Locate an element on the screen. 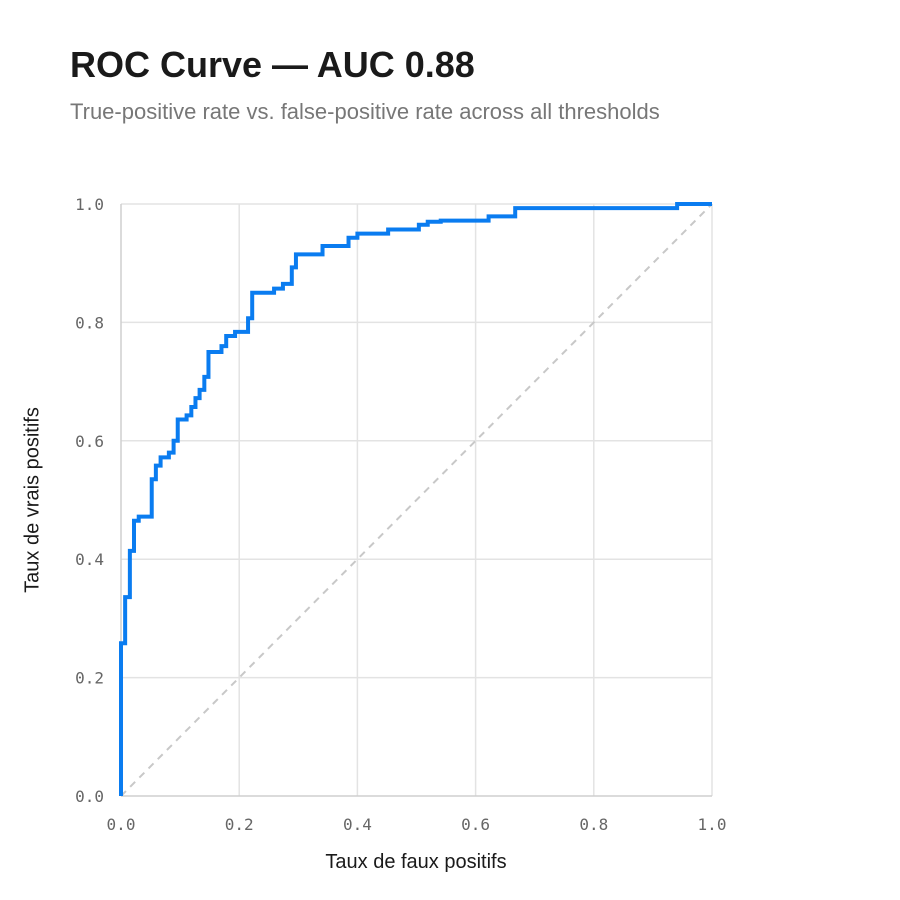 Image resolution: width=900 pixels, height=900 pixels. x-tick-label: 1.0 is located at coordinates (712, 824).